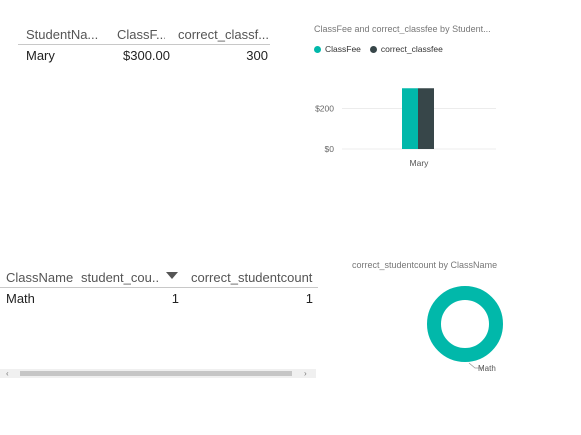 This screenshot has width=581, height=435. Describe the element at coordinates (410, 118) in the screenshot. I see `bar-classfee` at that location.